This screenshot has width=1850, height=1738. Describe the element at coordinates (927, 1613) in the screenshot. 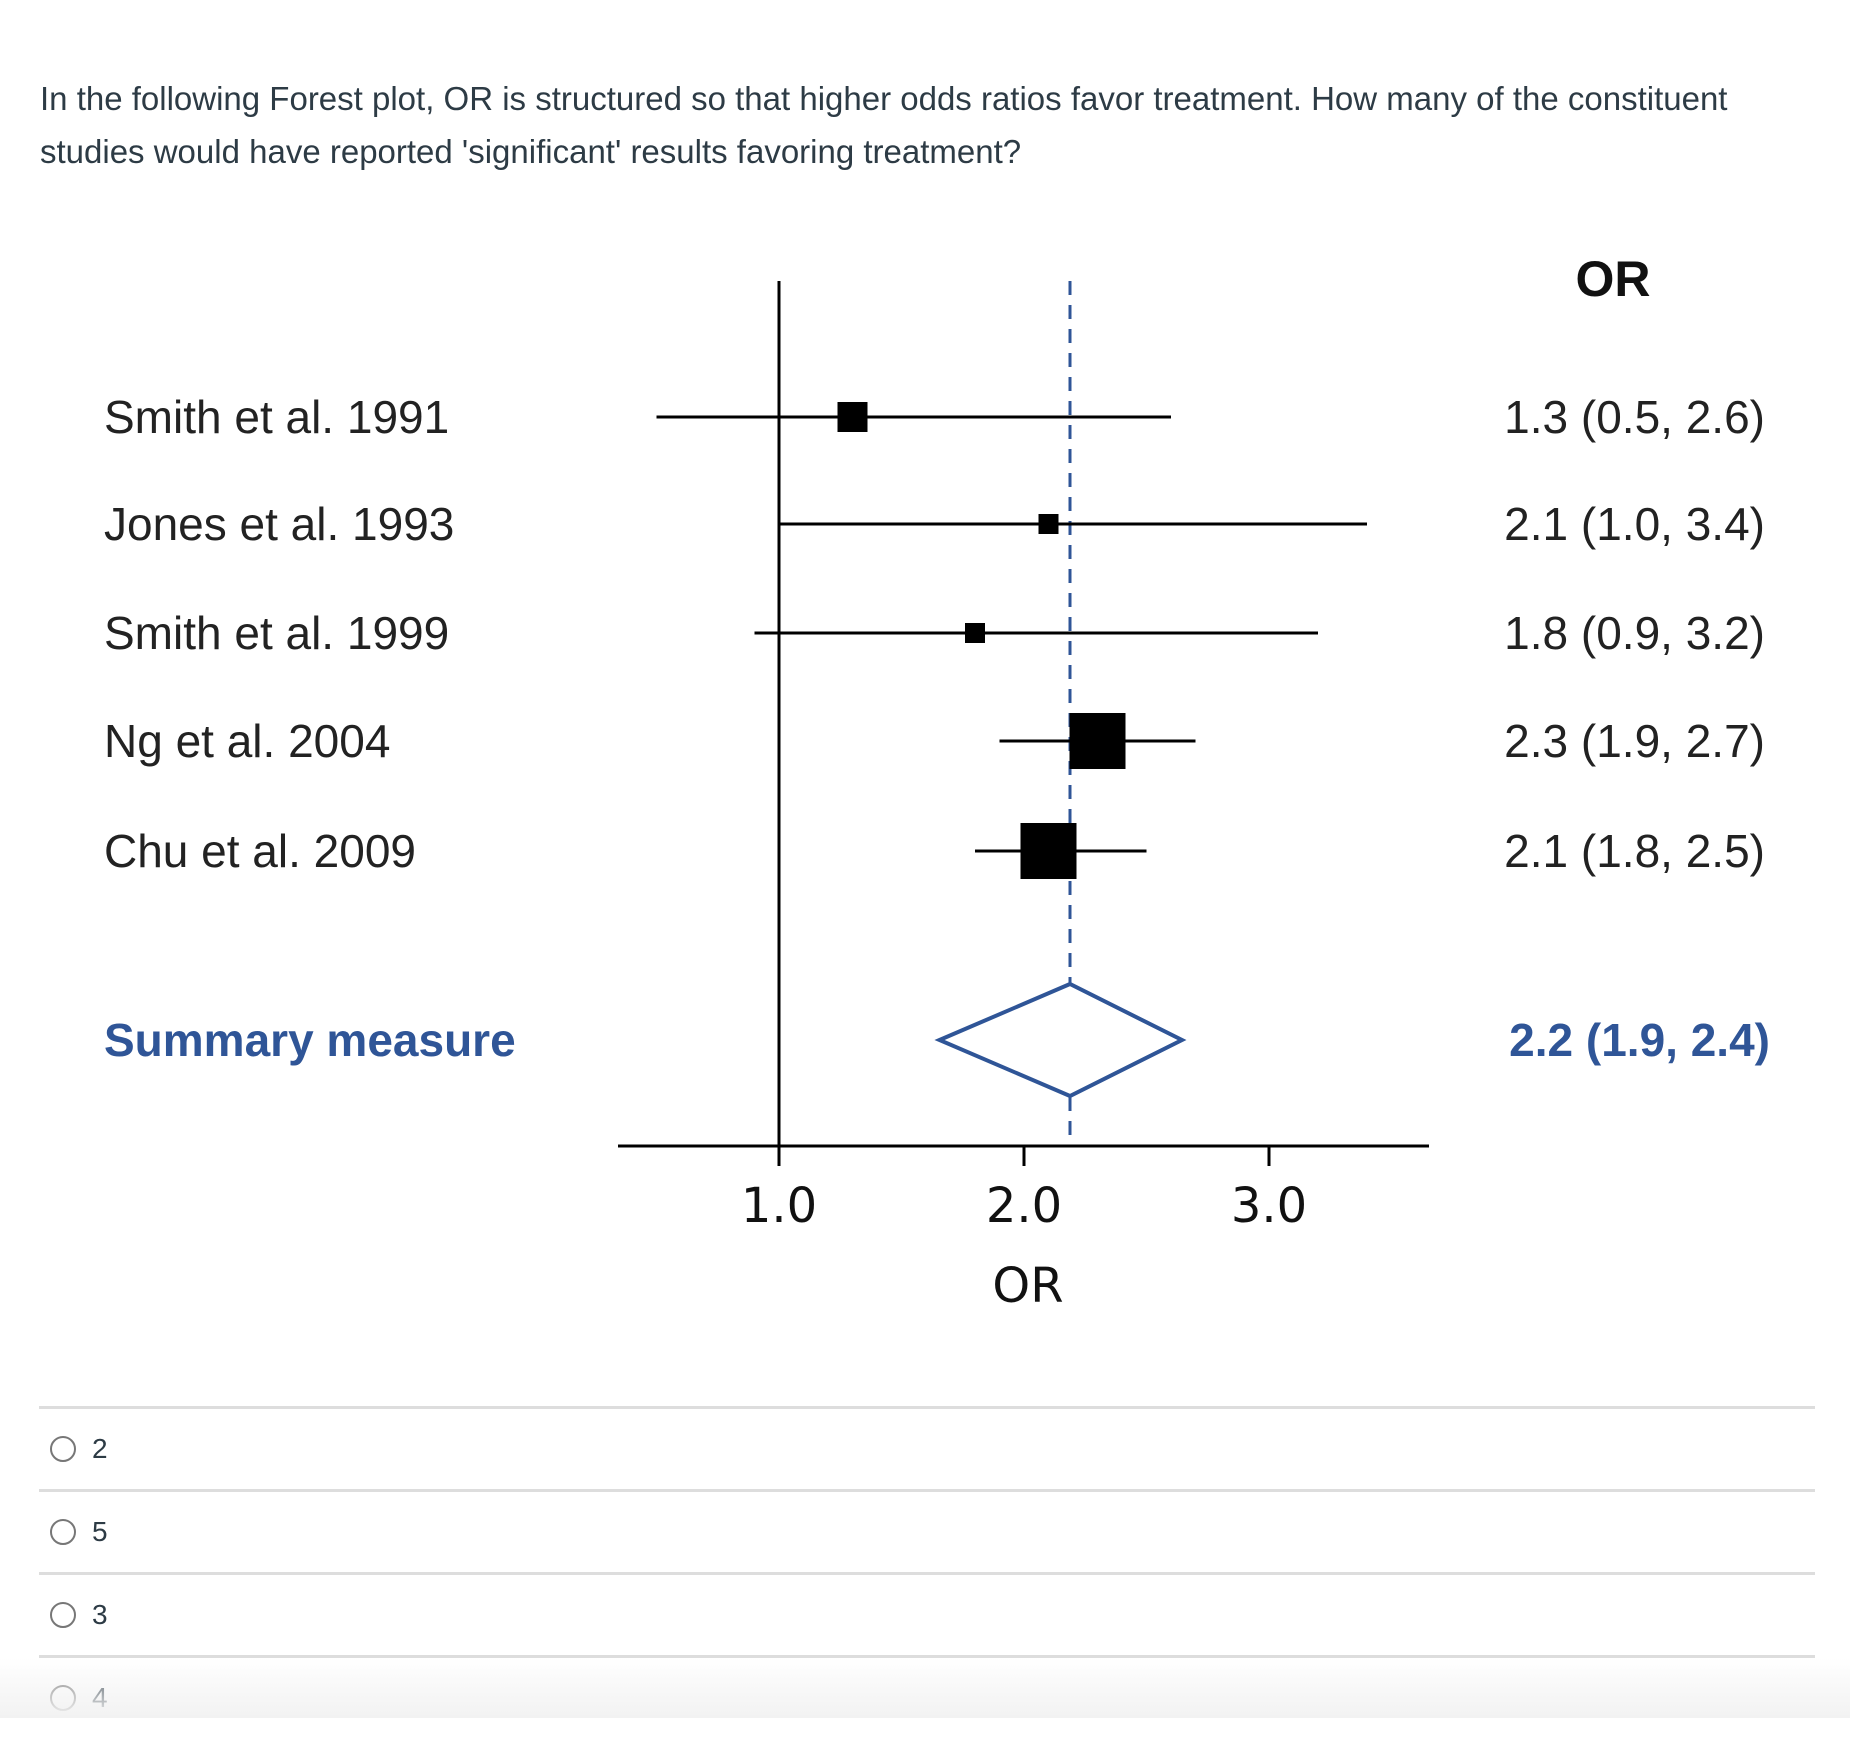

I see `option-3: 3` at that location.